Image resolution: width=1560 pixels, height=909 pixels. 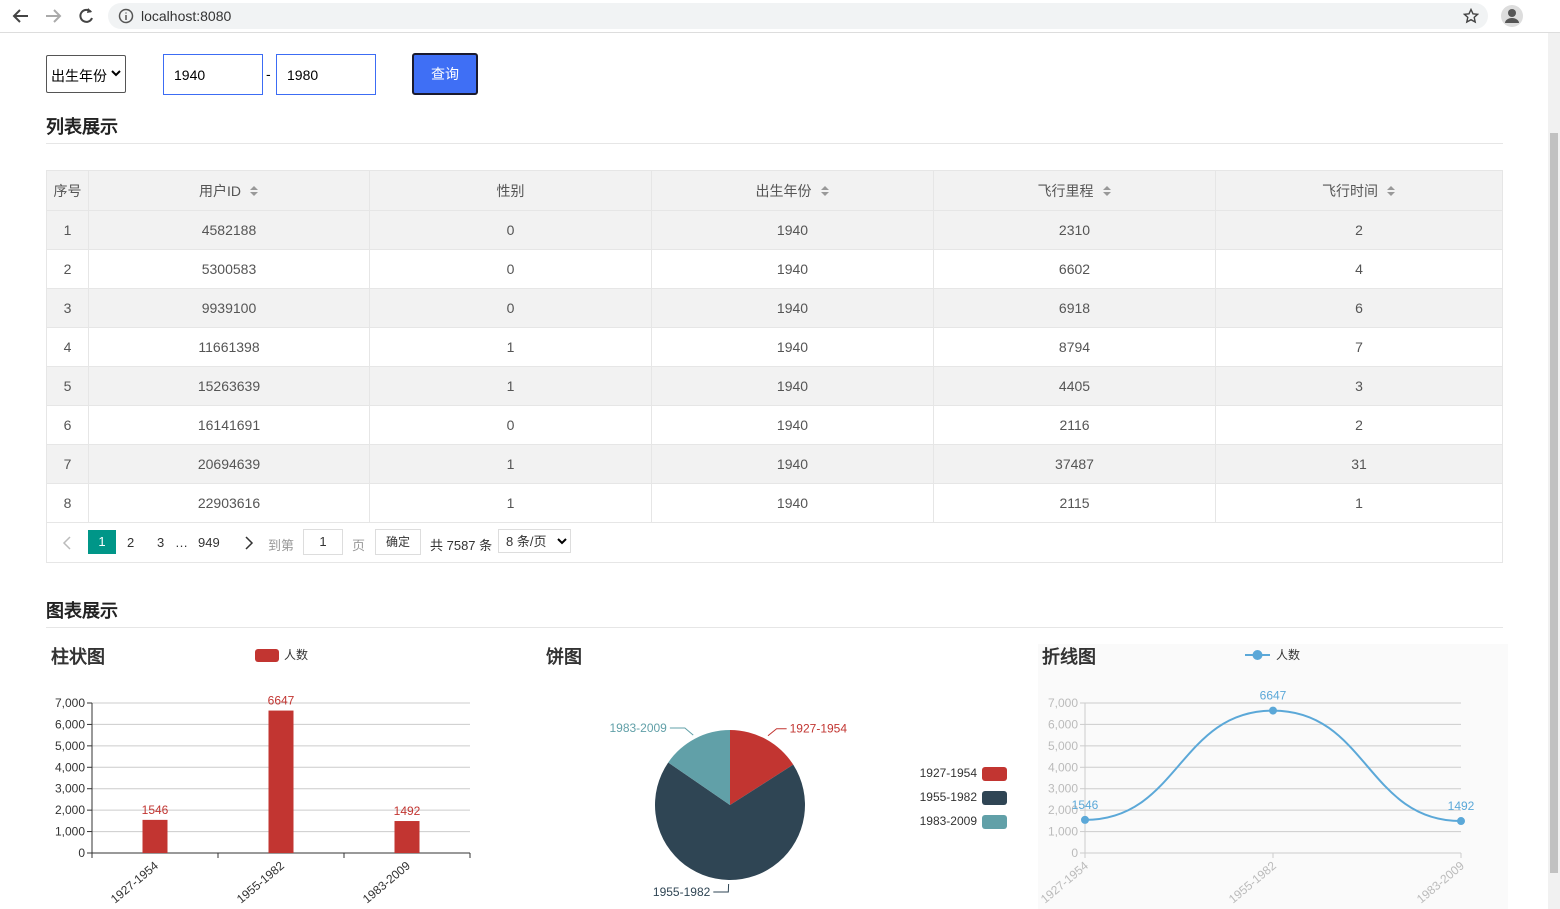 What do you see at coordinates (229, 503) in the screenshot?
I see `cell: 22903616` at bounding box center [229, 503].